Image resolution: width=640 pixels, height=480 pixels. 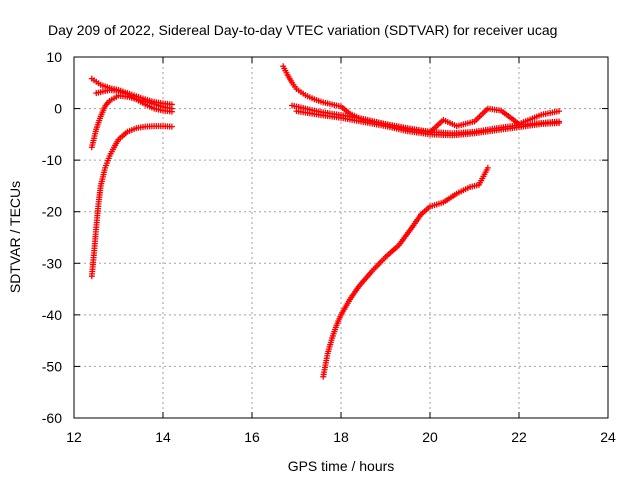 What do you see at coordinates (52, 160) in the screenshot?
I see `y-tick-label: -10` at bounding box center [52, 160].